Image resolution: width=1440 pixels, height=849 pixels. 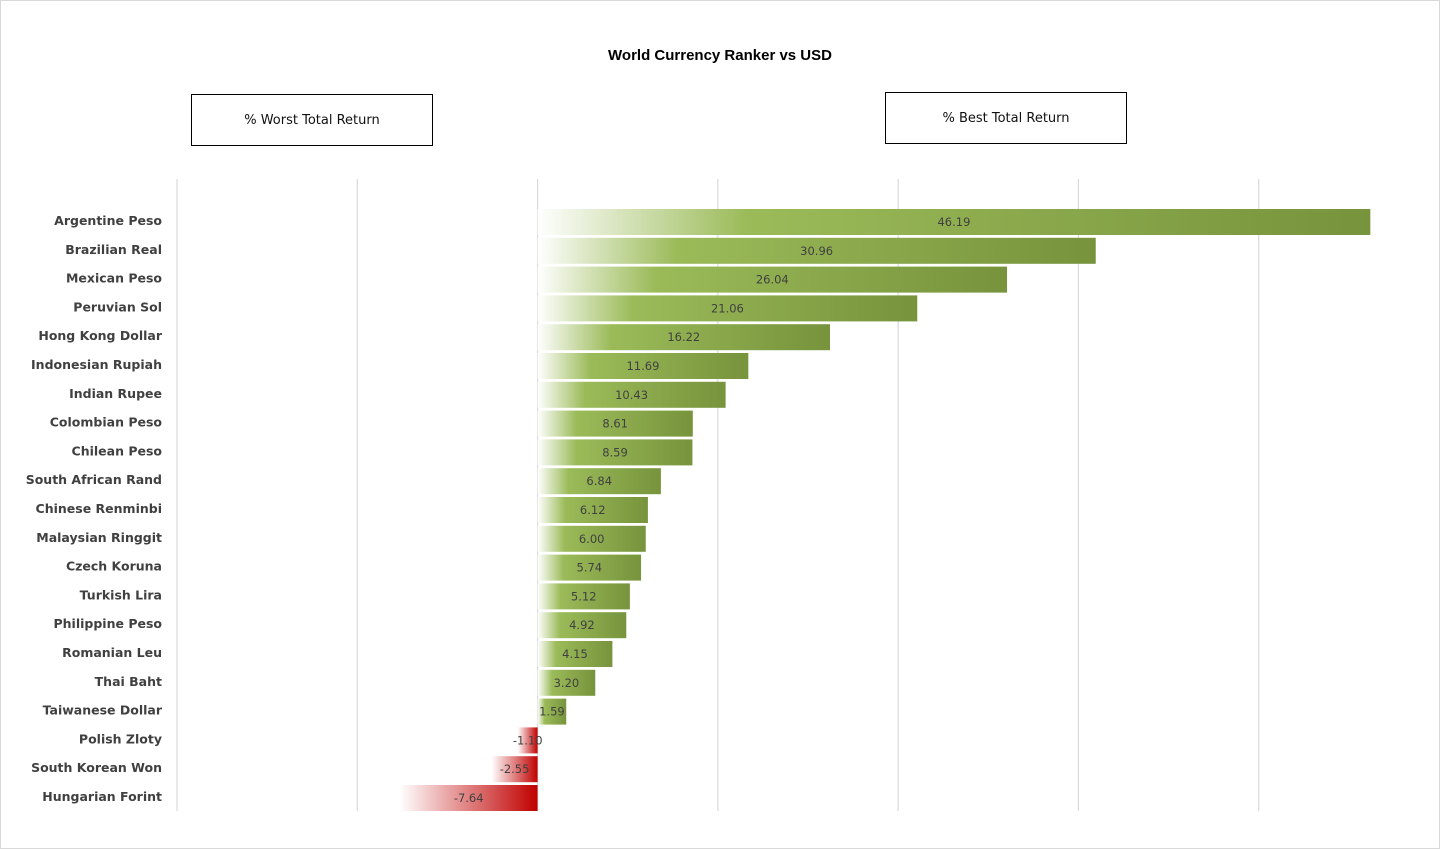 I want to click on category-label: South Korean Won, so click(x=96, y=767).